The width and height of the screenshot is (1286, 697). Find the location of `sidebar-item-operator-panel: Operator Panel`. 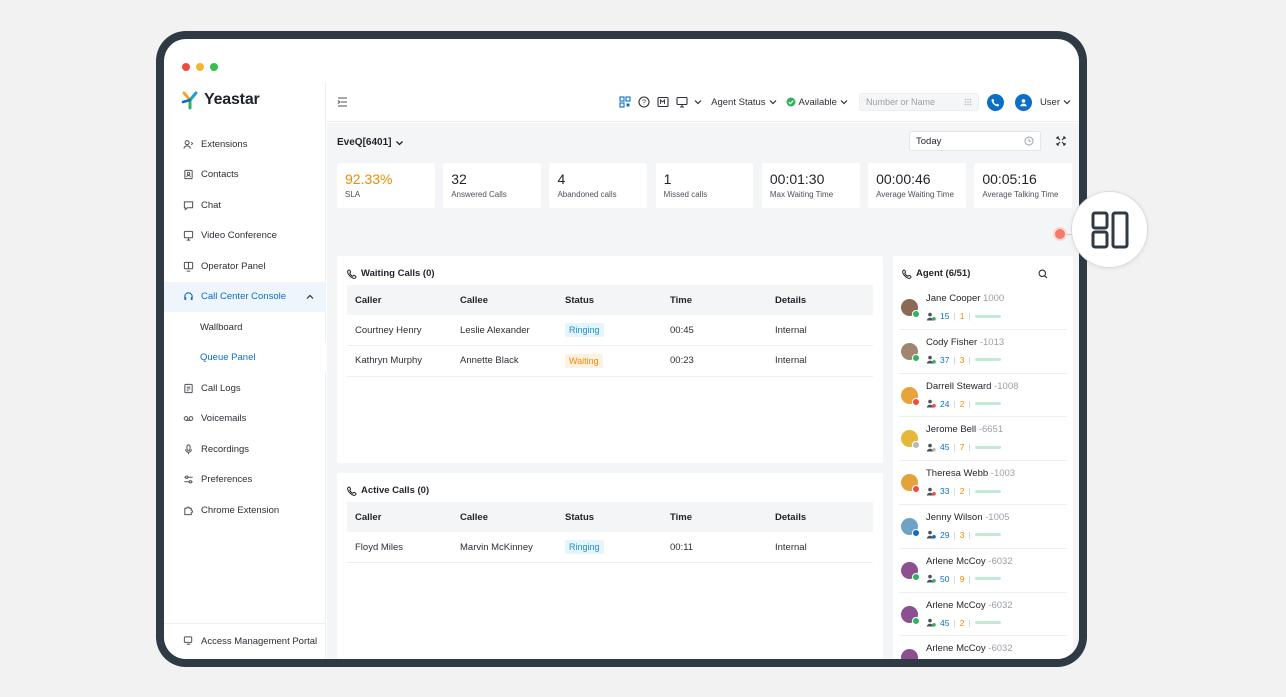

sidebar-item-operator-panel: Operator Panel is located at coordinates (245, 266).